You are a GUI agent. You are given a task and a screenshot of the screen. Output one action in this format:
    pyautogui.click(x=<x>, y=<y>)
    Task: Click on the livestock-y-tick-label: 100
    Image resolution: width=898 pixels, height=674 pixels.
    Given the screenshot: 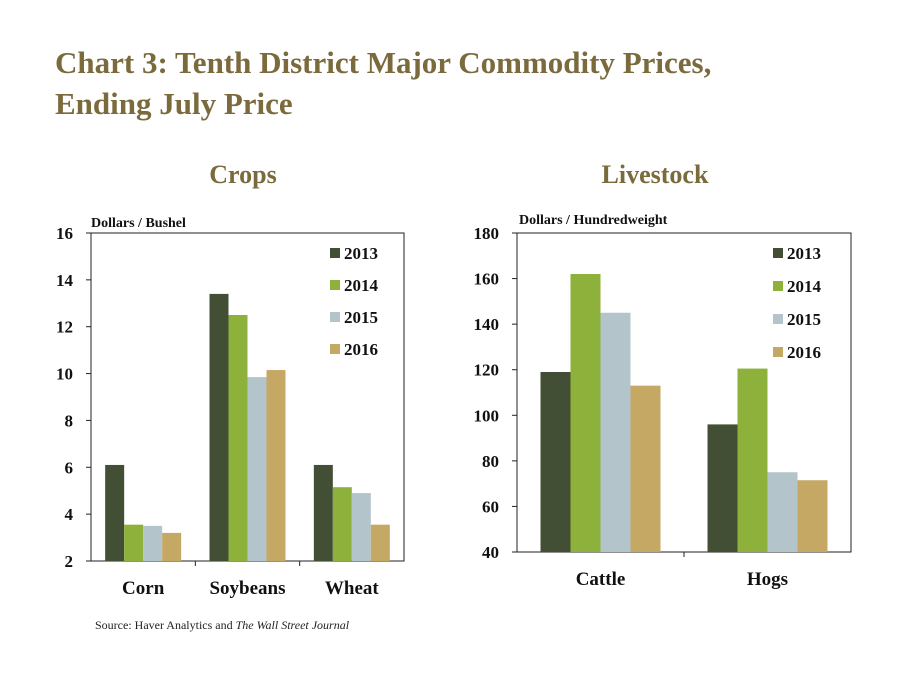 What is the action you would take?
    pyautogui.click(x=487, y=415)
    